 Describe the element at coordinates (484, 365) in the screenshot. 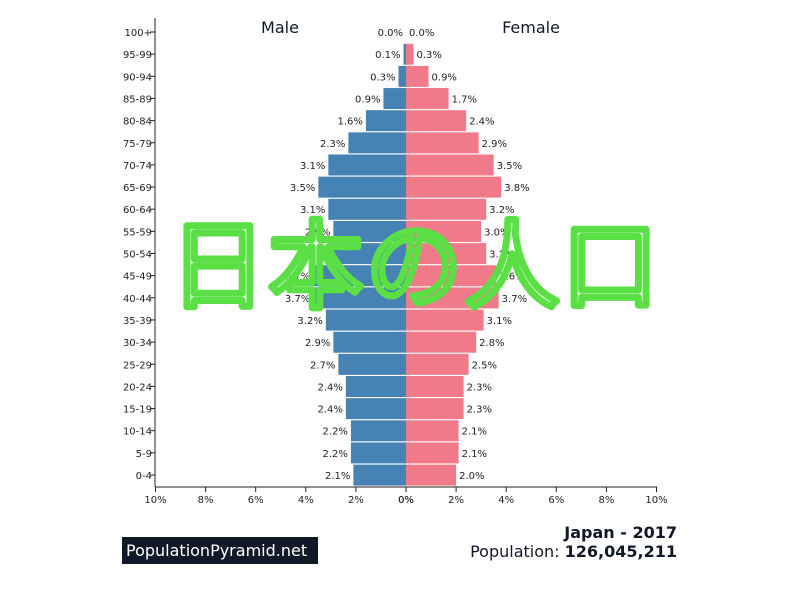

I see `female-value-label: 2.5%` at that location.